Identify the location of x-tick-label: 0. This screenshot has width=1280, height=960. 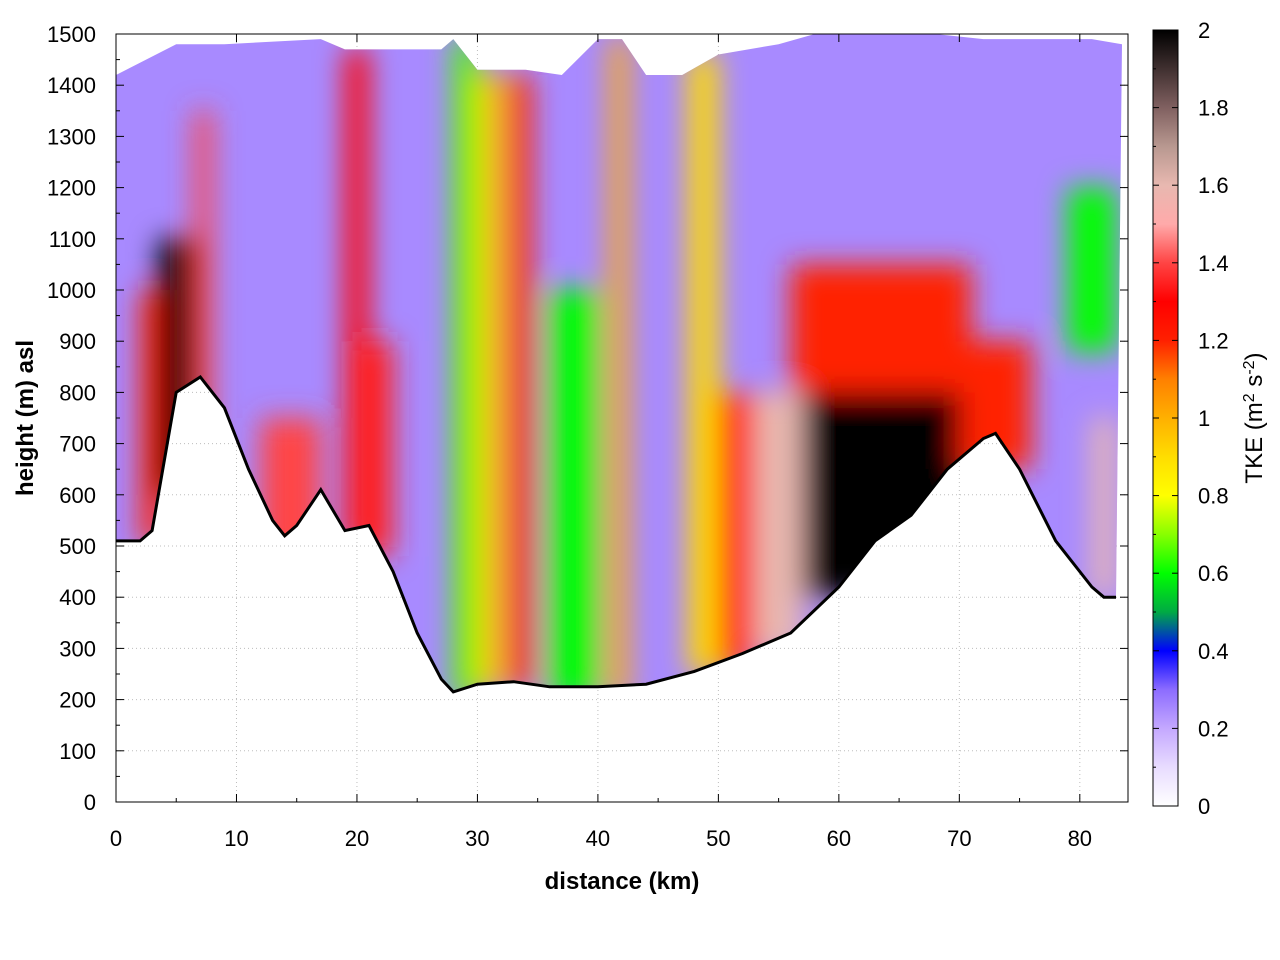
(116, 838).